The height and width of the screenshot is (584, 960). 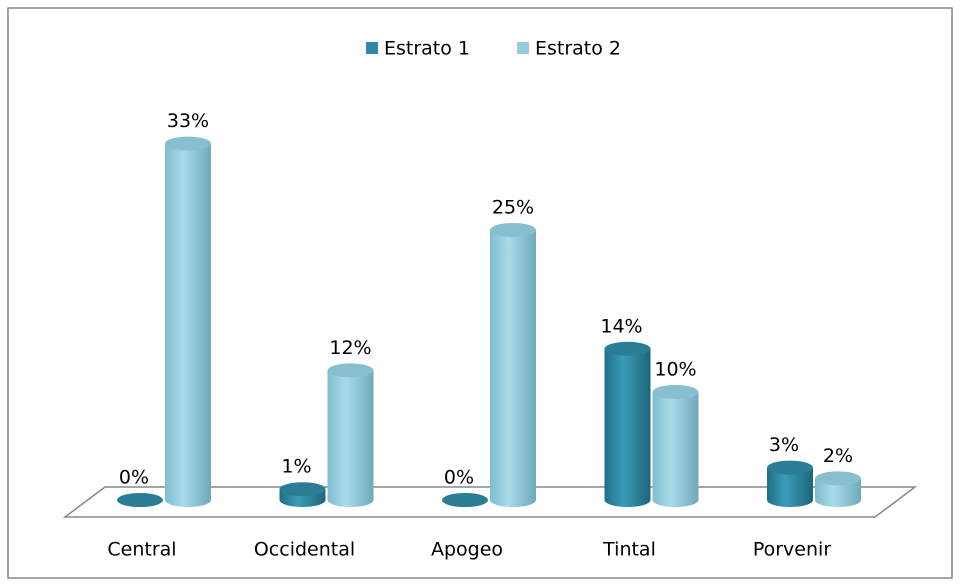 What do you see at coordinates (784, 445) in the screenshot?
I see `value-label: 3%` at bounding box center [784, 445].